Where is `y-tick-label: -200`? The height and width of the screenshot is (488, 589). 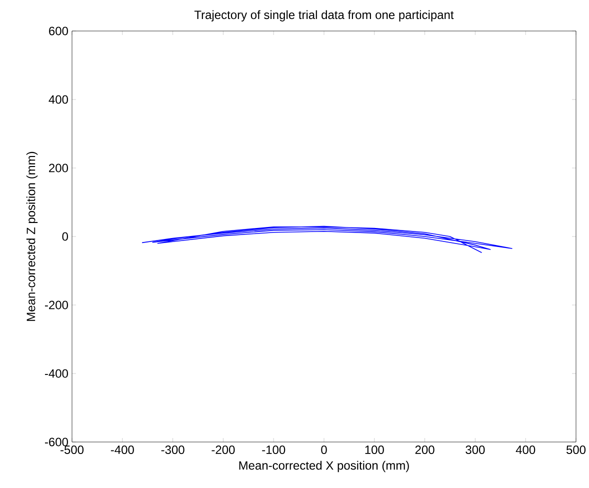 y-tick-label: -200 is located at coordinates (56, 305).